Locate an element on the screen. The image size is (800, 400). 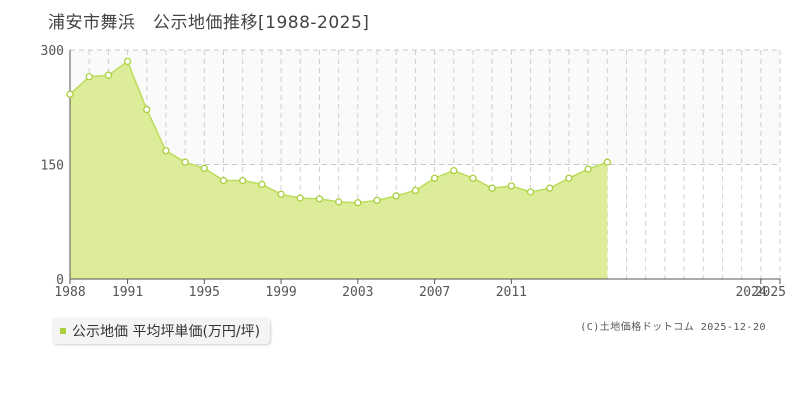
x-tick-label: 2007 is located at coordinates (434, 292).